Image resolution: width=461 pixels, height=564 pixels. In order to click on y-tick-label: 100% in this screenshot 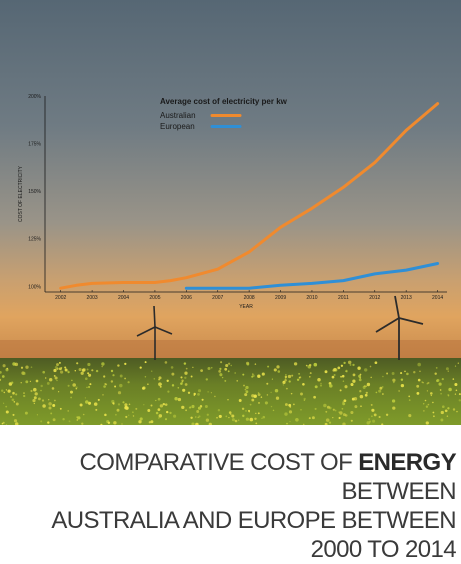, I will do `click(34, 287)`.